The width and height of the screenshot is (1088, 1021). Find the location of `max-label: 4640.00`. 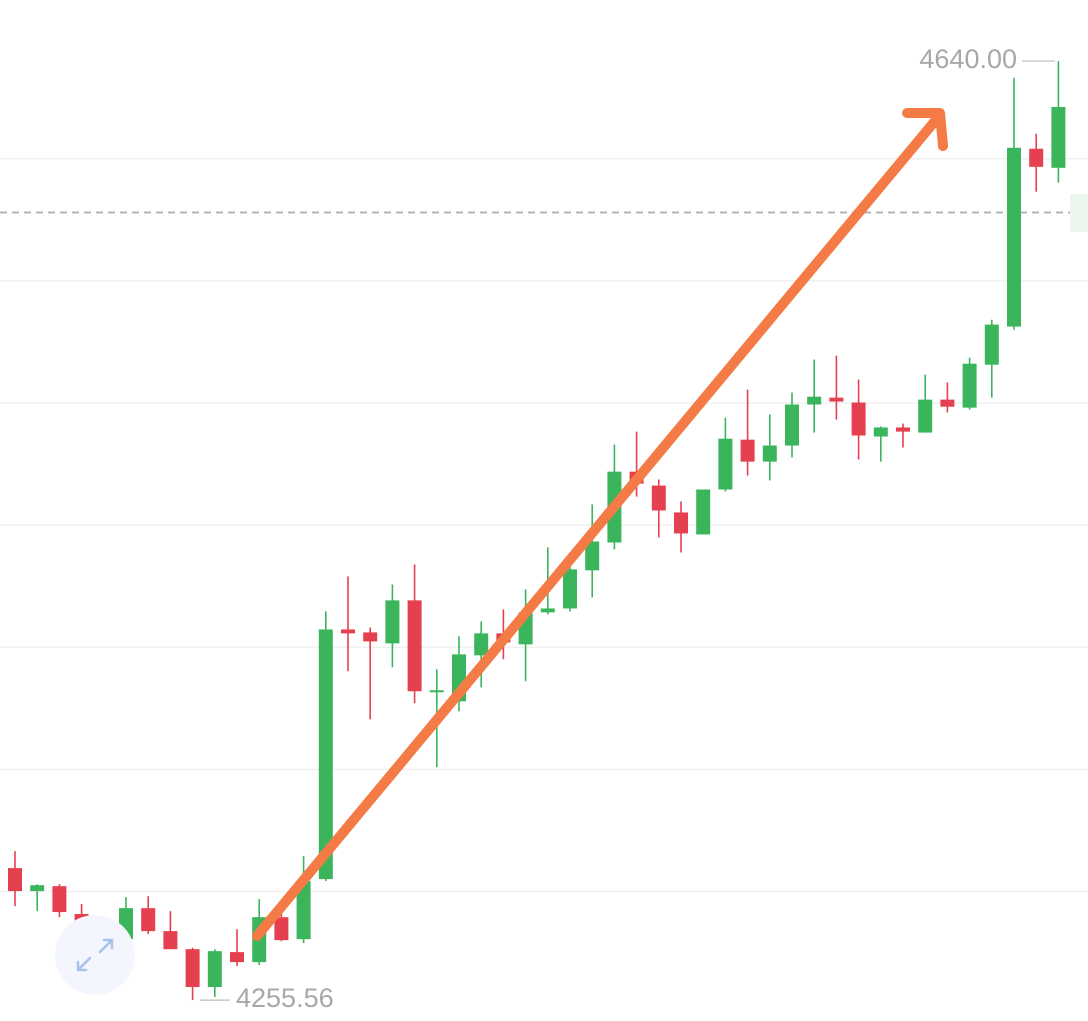

max-label: 4640.00 is located at coordinates (968, 59).